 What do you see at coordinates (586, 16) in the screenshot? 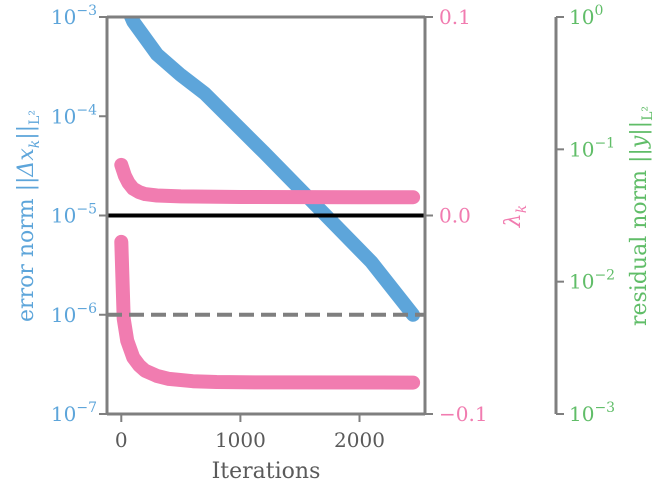
I see `residual-tick-label: 10⁰` at bounding box center [586, 16].